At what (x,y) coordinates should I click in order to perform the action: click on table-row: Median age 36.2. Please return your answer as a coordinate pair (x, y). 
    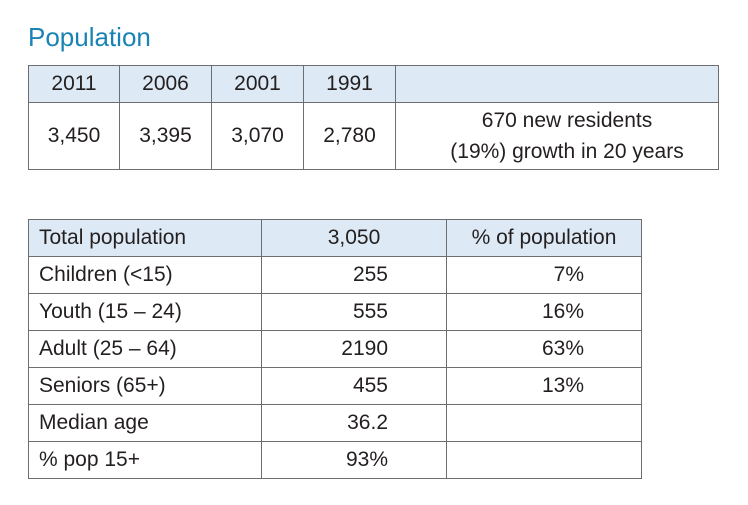
    Looking at the image, I should click on (335, 423).